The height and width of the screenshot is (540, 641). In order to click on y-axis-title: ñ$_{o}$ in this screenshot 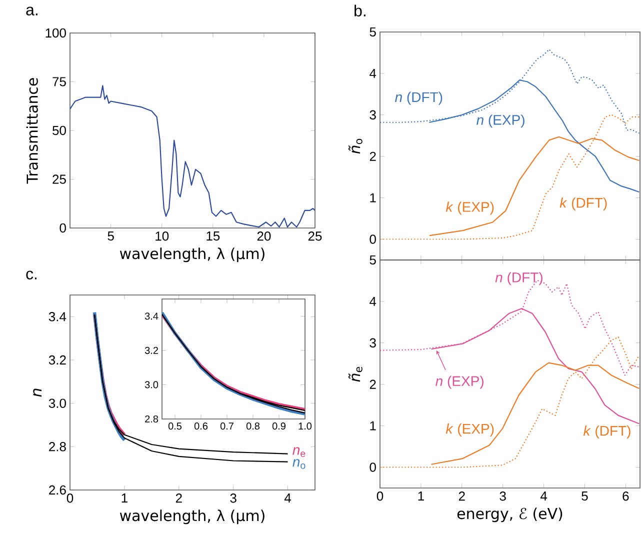, I will do `click(355, 146)`.